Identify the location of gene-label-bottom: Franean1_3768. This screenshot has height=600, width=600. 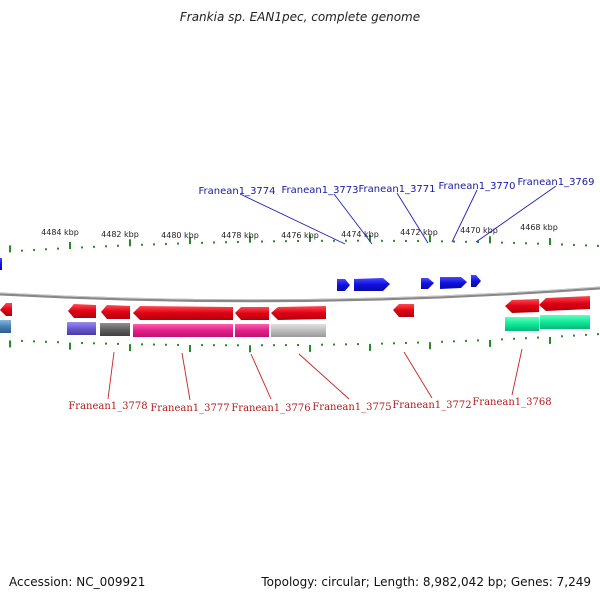
(511, 402).